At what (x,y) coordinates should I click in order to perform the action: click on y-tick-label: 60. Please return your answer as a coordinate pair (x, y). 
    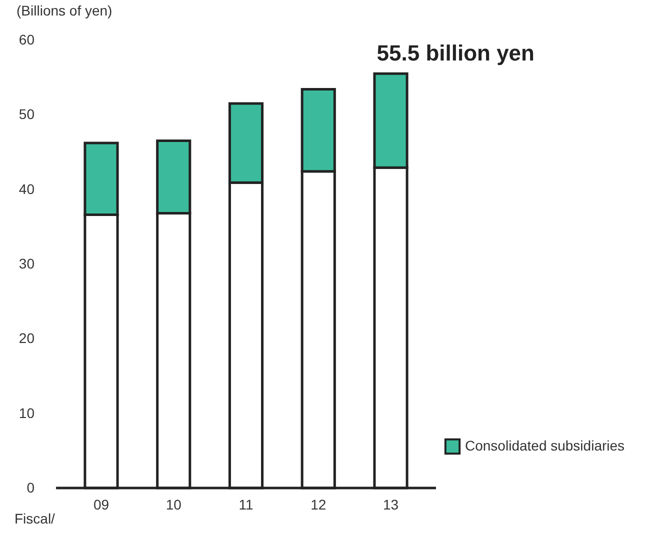
    Looking at the image, I should click on (26, 40).